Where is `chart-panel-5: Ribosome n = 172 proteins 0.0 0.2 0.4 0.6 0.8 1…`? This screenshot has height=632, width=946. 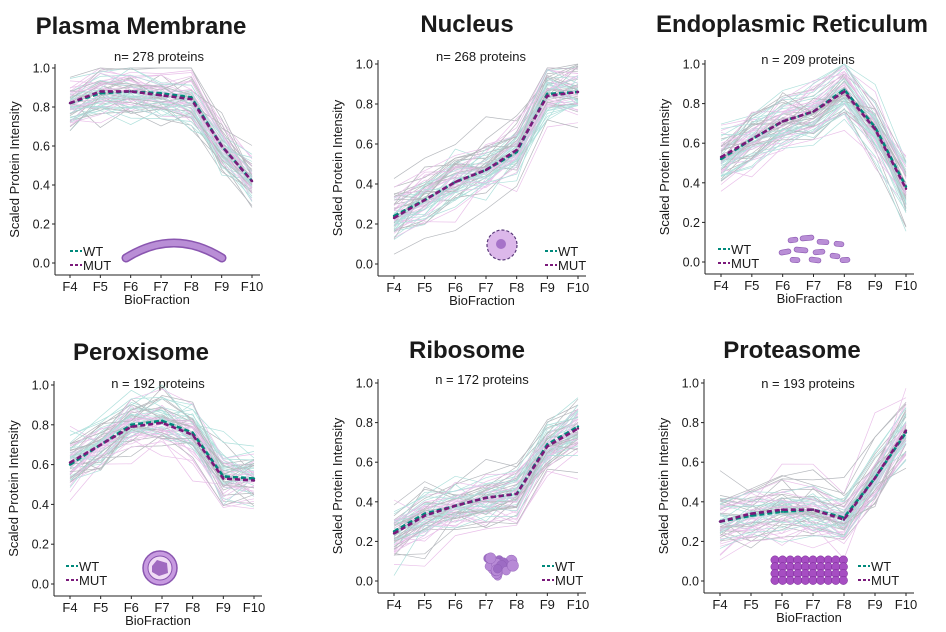 chart-panel-5: Ribosome n = 172 proteins 0.0 0.2 0.4 0.6 0.8 1… is located at coordinates (459, 474).